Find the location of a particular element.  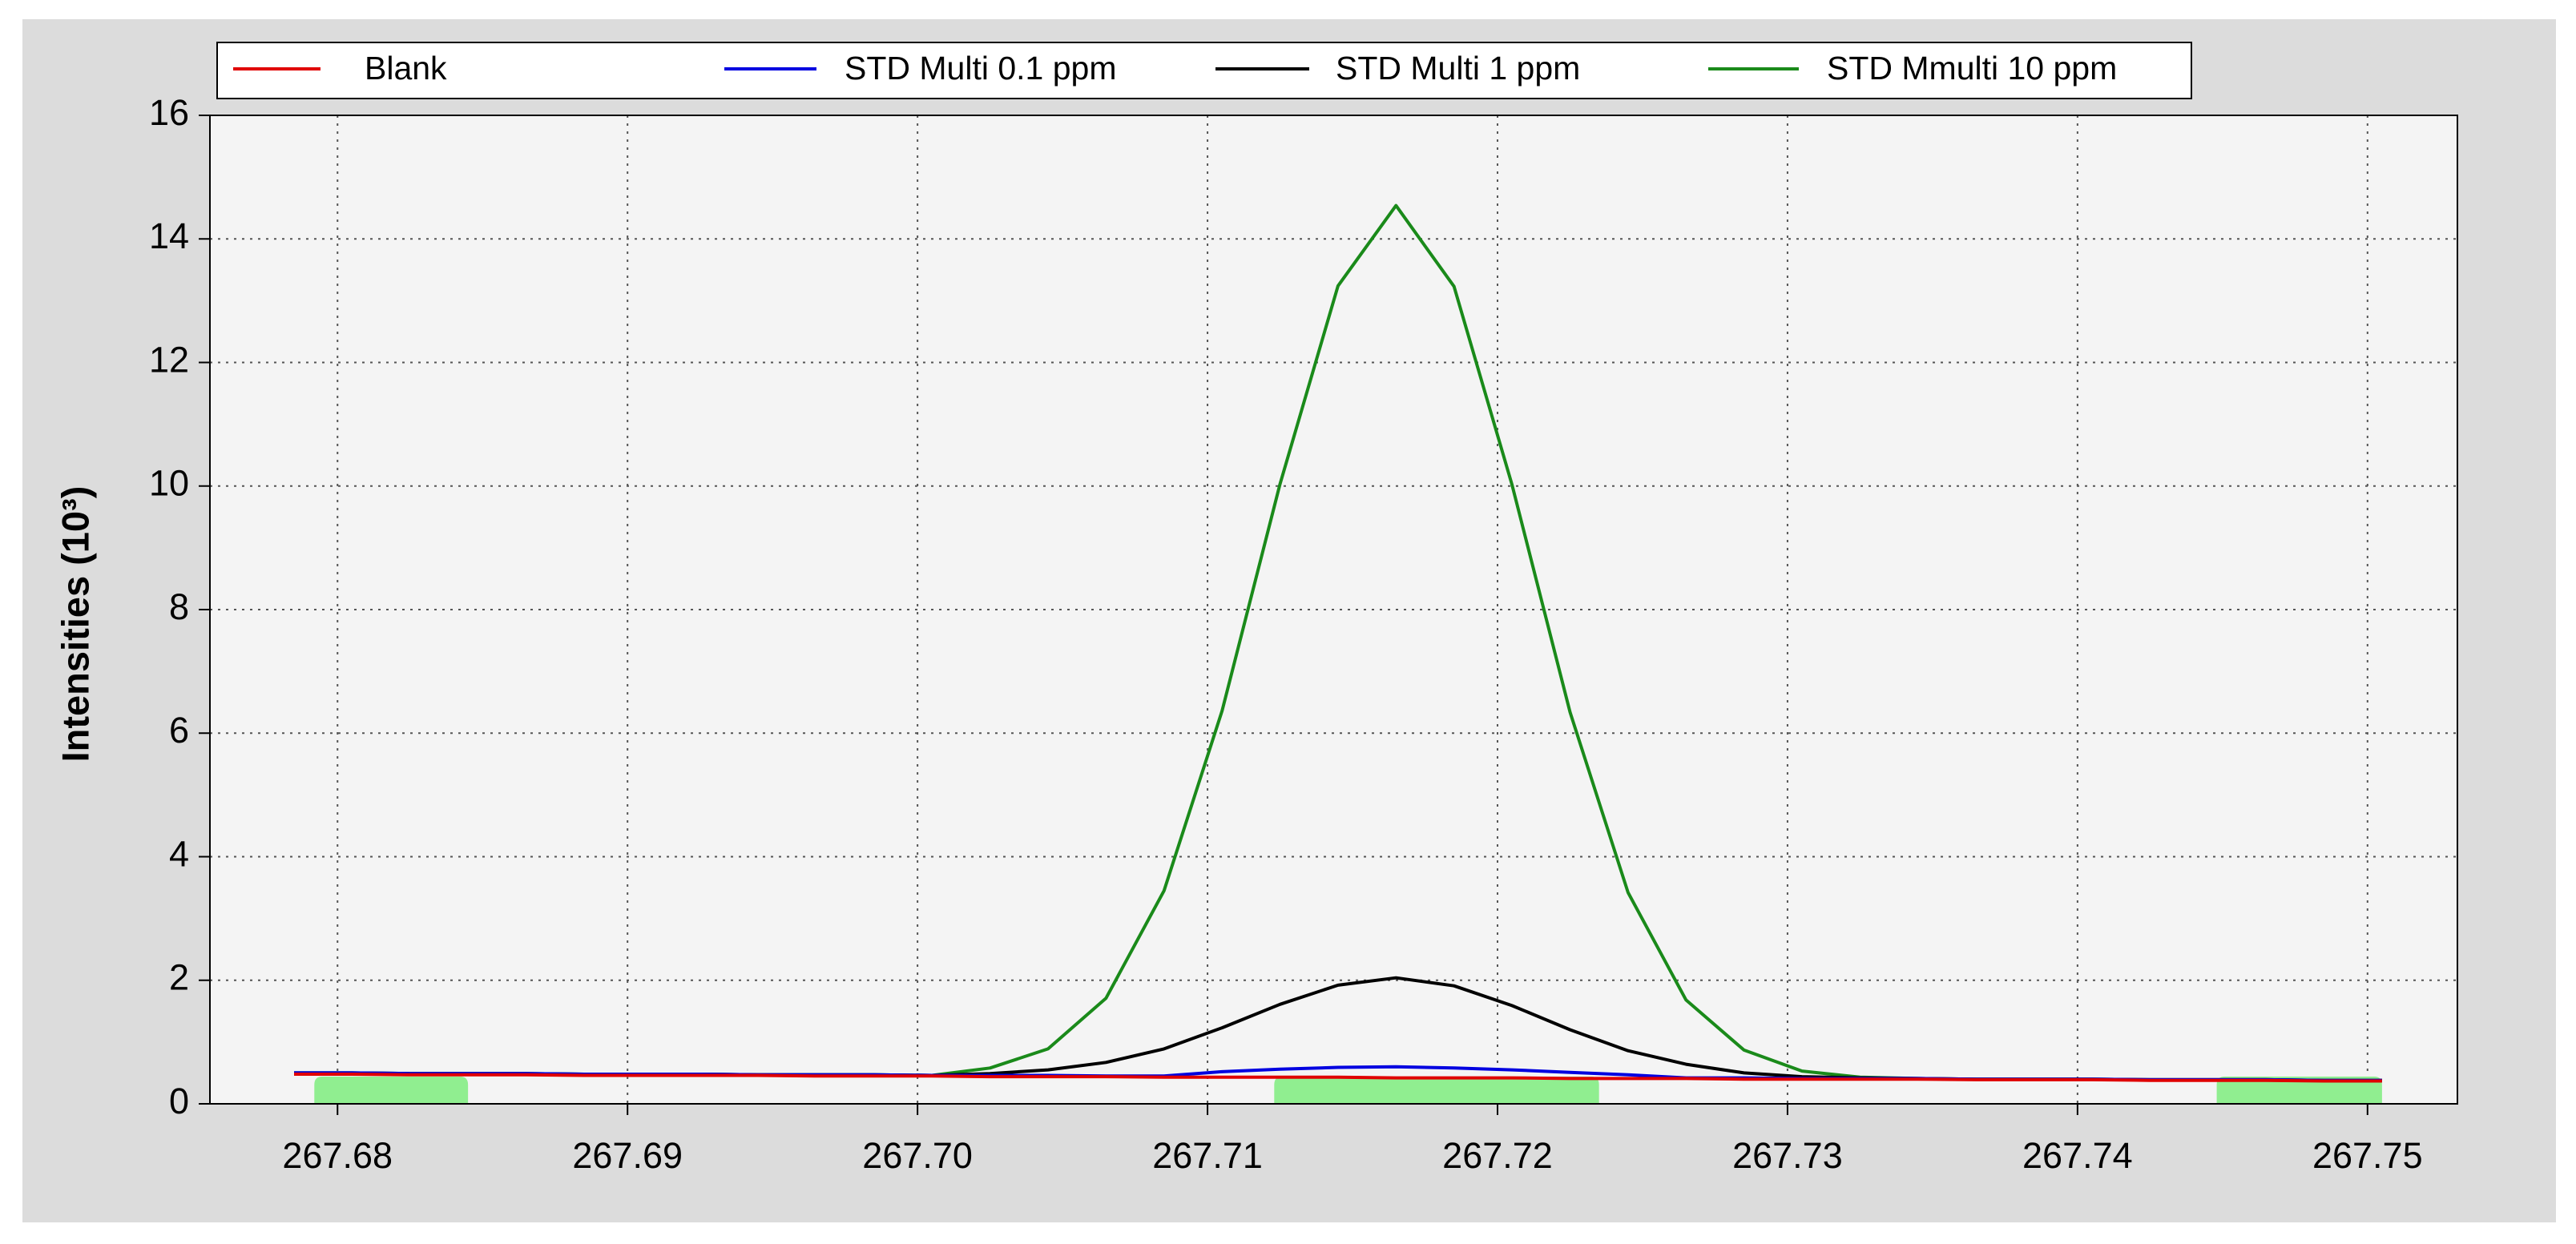

x-tick-label: 267.74 is located at coordinates (2077, 1155).